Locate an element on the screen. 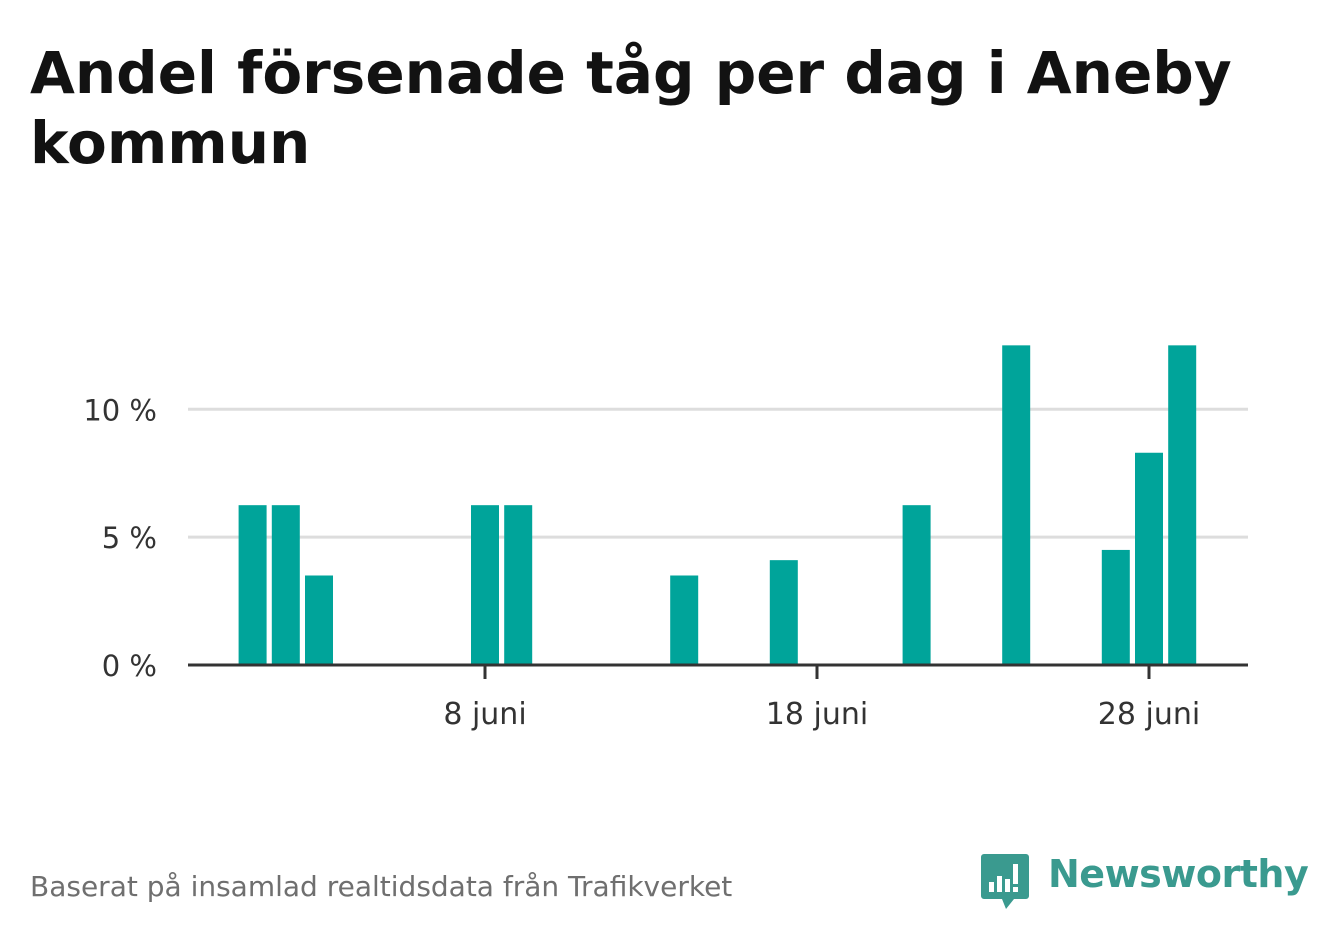  newsworthy-logo: Newsworthy is located at coordinates (1144, 881).